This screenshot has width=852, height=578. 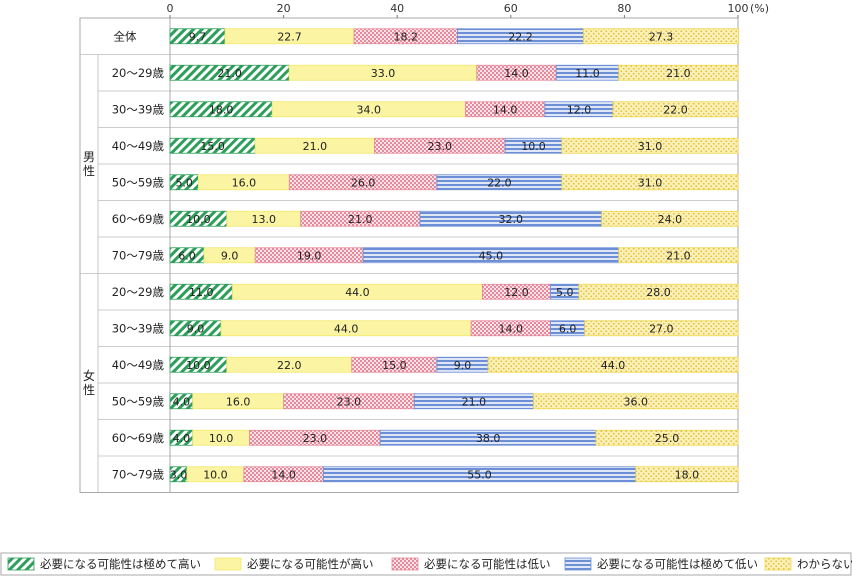 What do you see at coordinates (479, 474) in the screenshot?
I see `data-label: 55.0` at bounding box center [479, 474].